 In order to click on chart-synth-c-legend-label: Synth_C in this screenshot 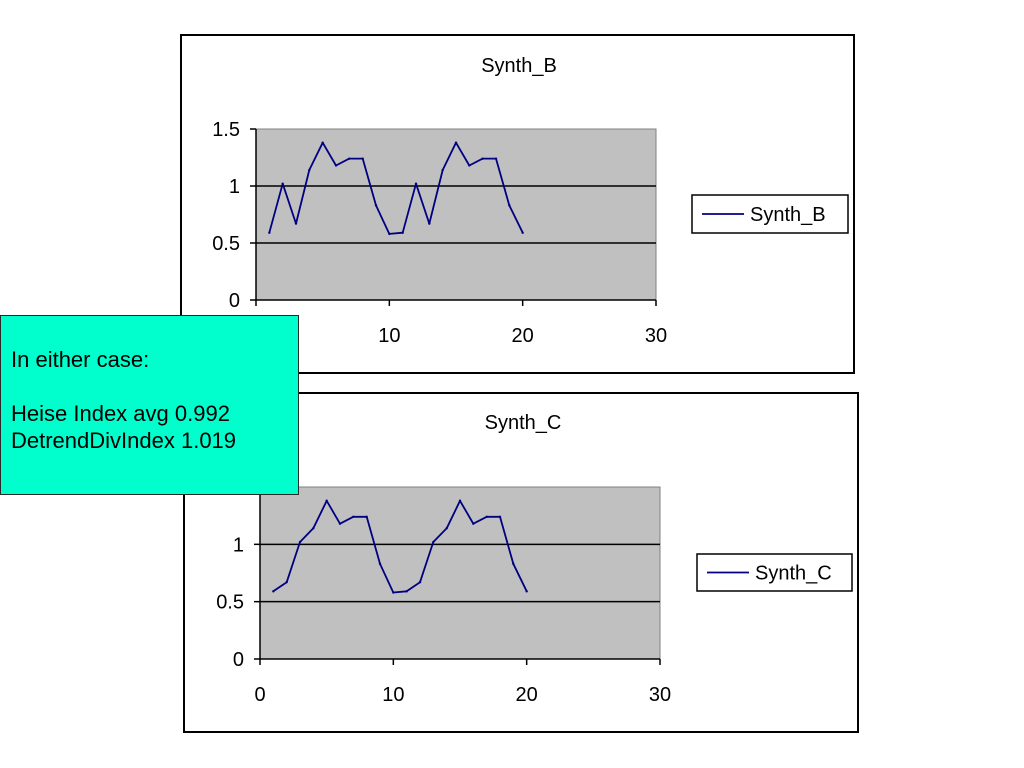, I will do `click(793, 574)`.